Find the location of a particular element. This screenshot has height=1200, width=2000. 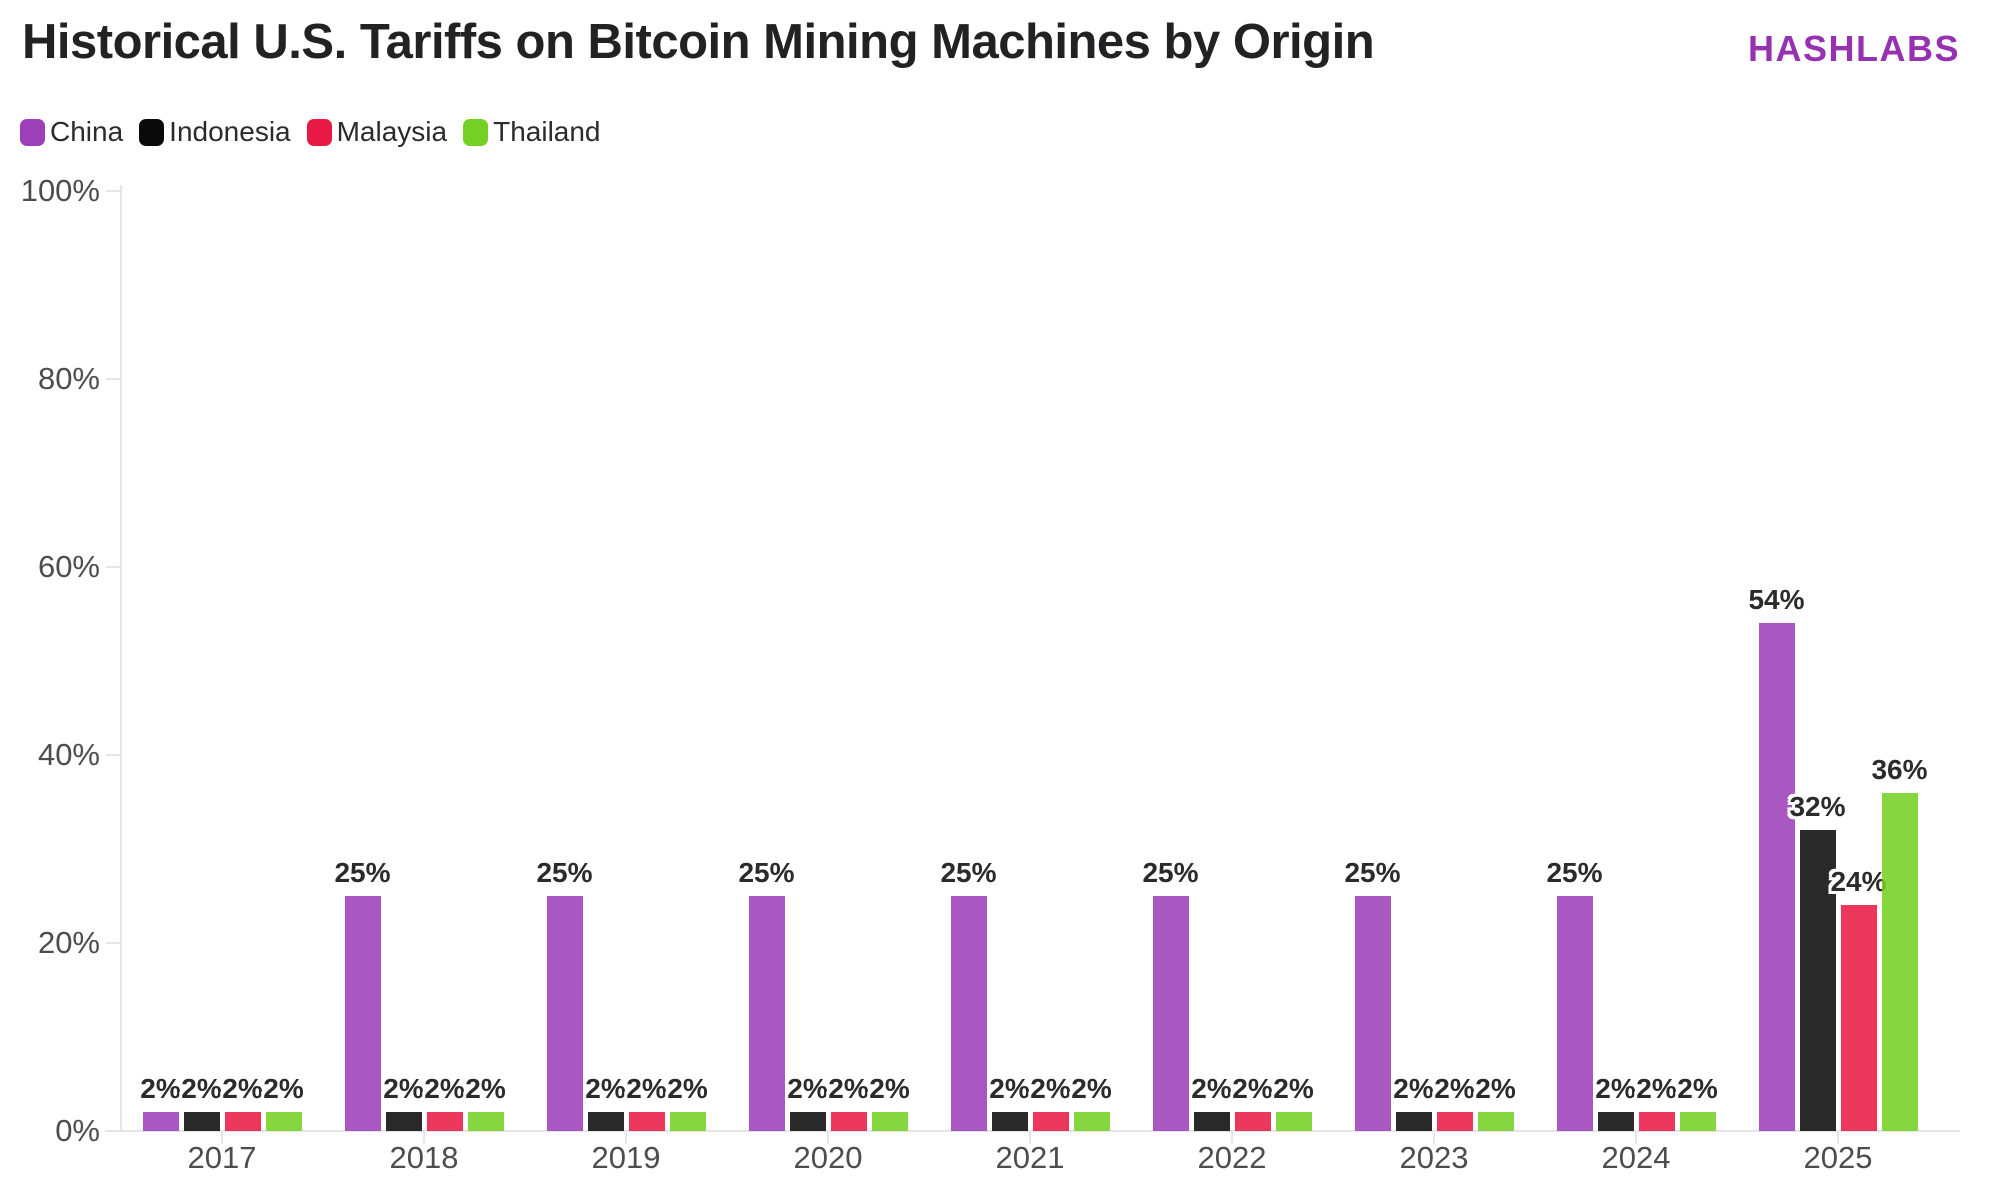

value-label-malaysia-2025: 24% is located at coordinates (1858, 882).